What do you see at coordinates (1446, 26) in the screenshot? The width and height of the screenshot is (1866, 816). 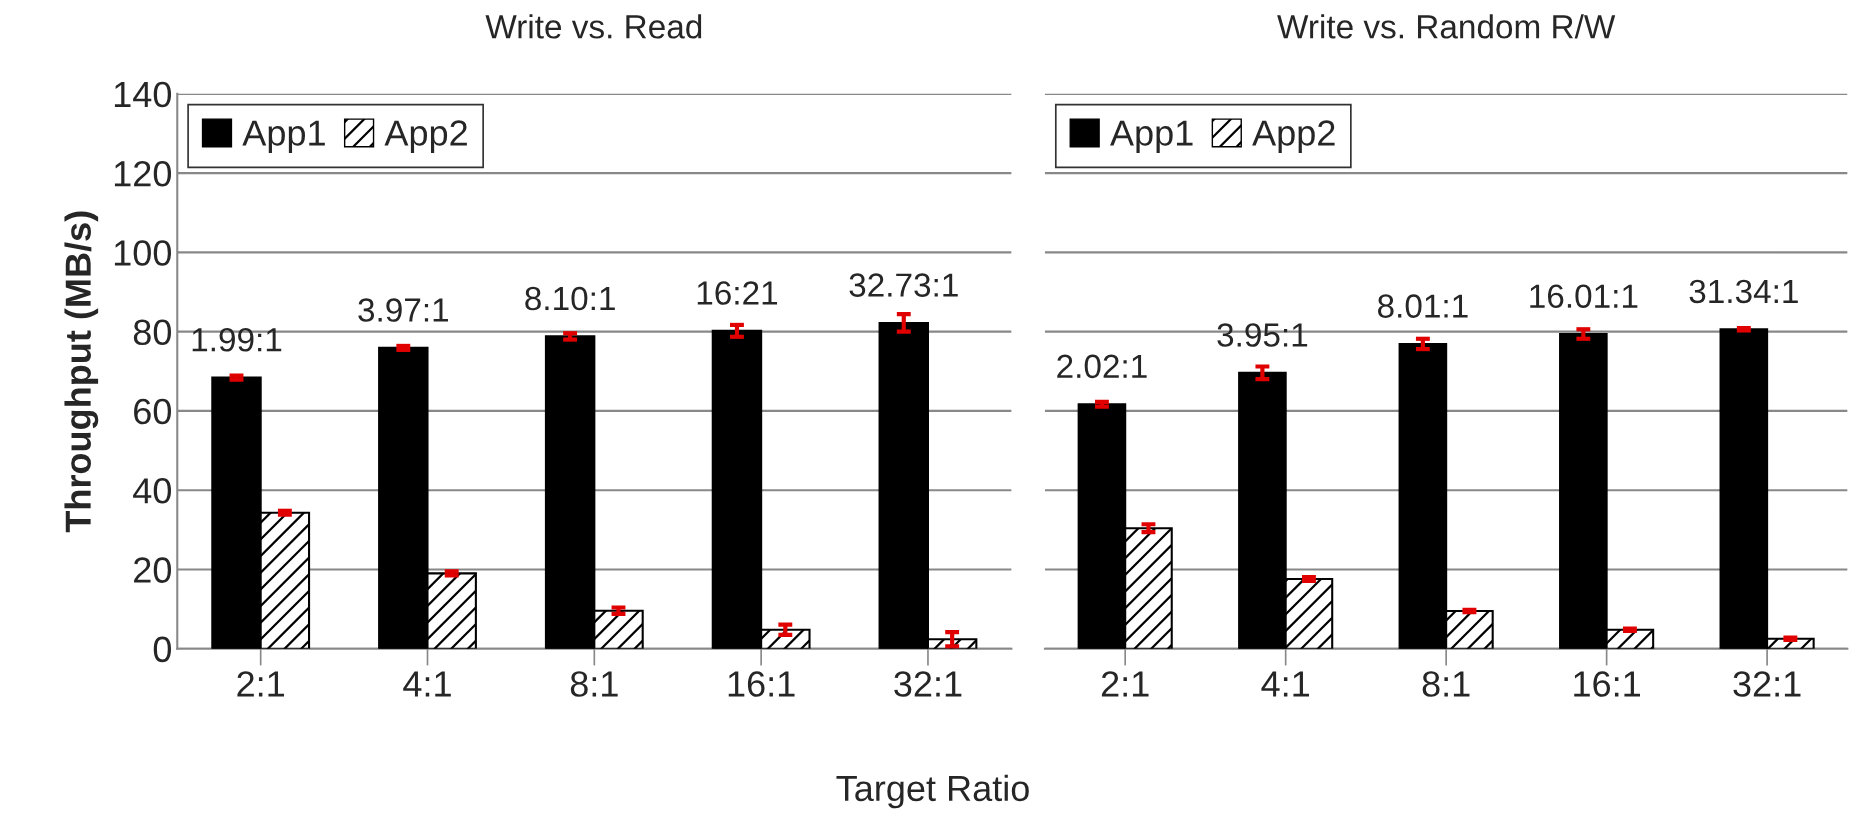 I see `chart-title: Write vs. Random R/W` at bounding box center [1446, 26].